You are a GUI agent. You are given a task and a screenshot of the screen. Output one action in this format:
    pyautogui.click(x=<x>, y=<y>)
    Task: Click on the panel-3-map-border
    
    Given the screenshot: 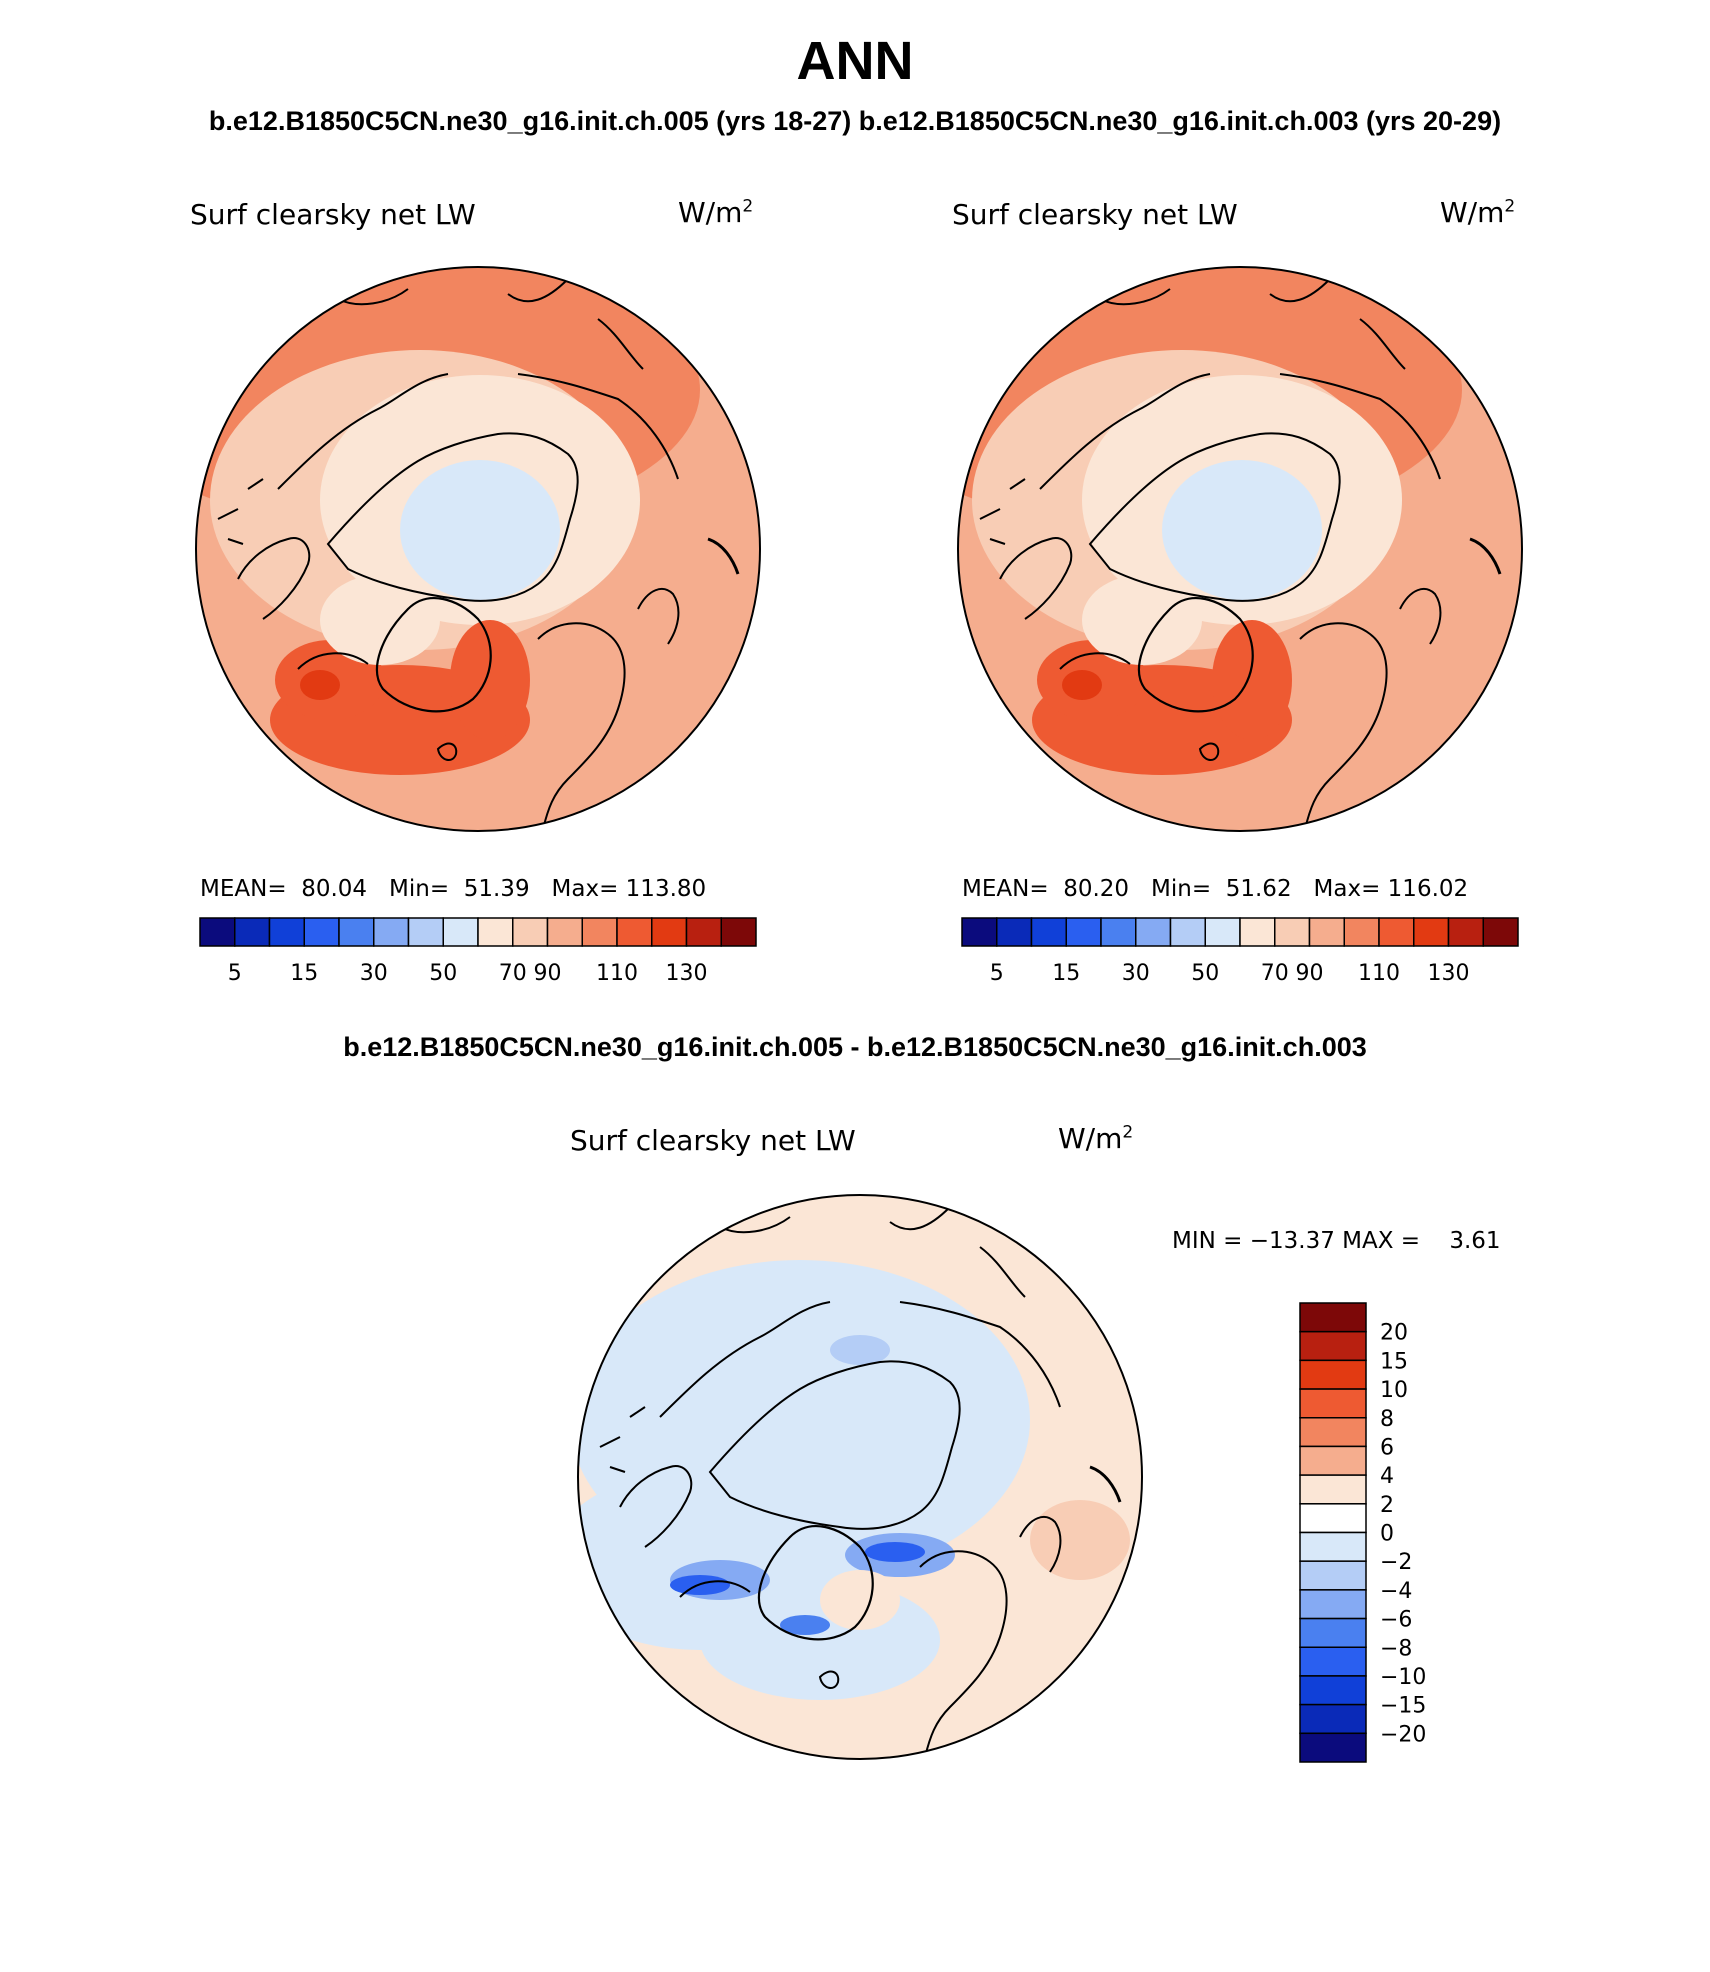 What is the action you would take?
    pyautogui.click(x=860, y=1477)
    